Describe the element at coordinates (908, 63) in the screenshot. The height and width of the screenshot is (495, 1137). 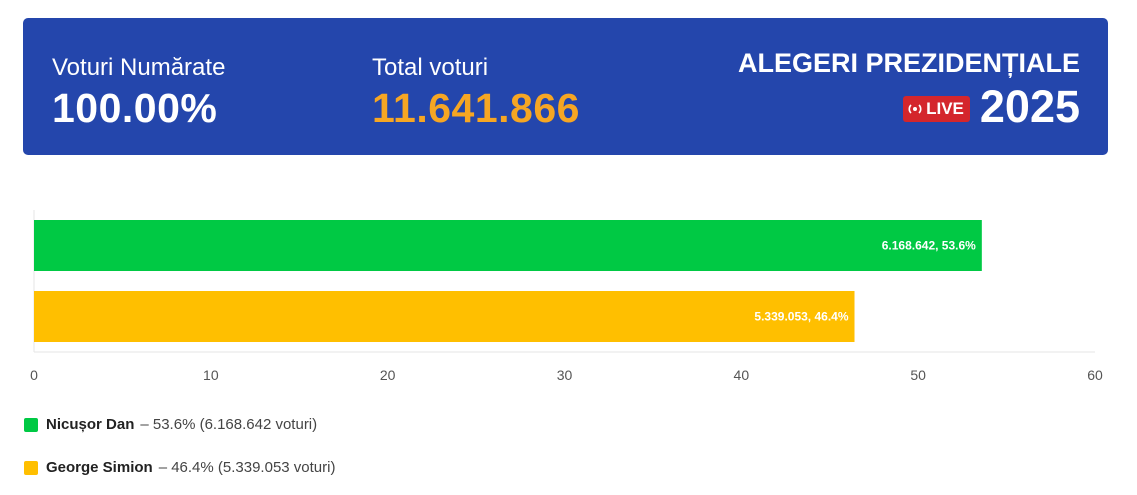
I see `election-title: ALEGERI PREZIDENȚIALE` at that location.